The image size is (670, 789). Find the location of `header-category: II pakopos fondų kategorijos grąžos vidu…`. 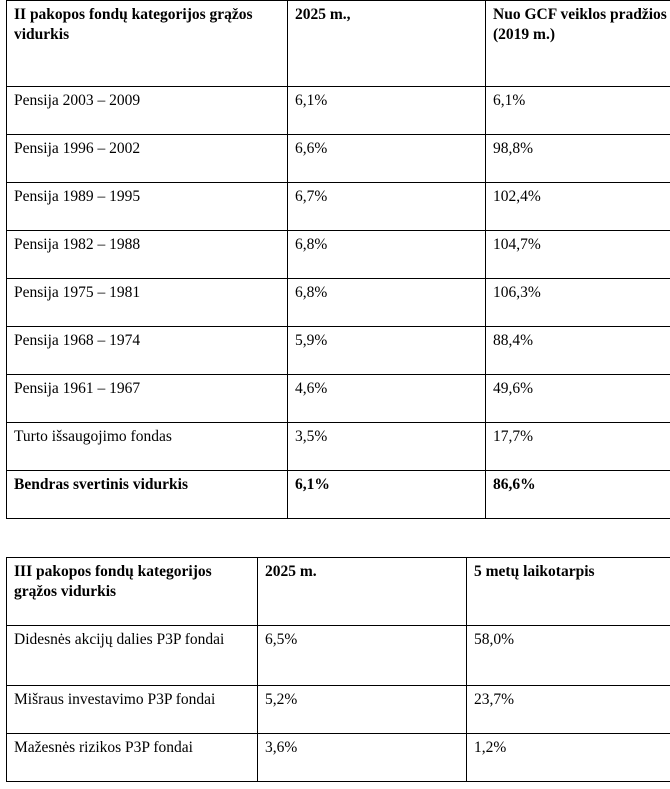

header-category: II pakopos fondų kategorijos grąžos vidu… is located at coordinates (147, 43).